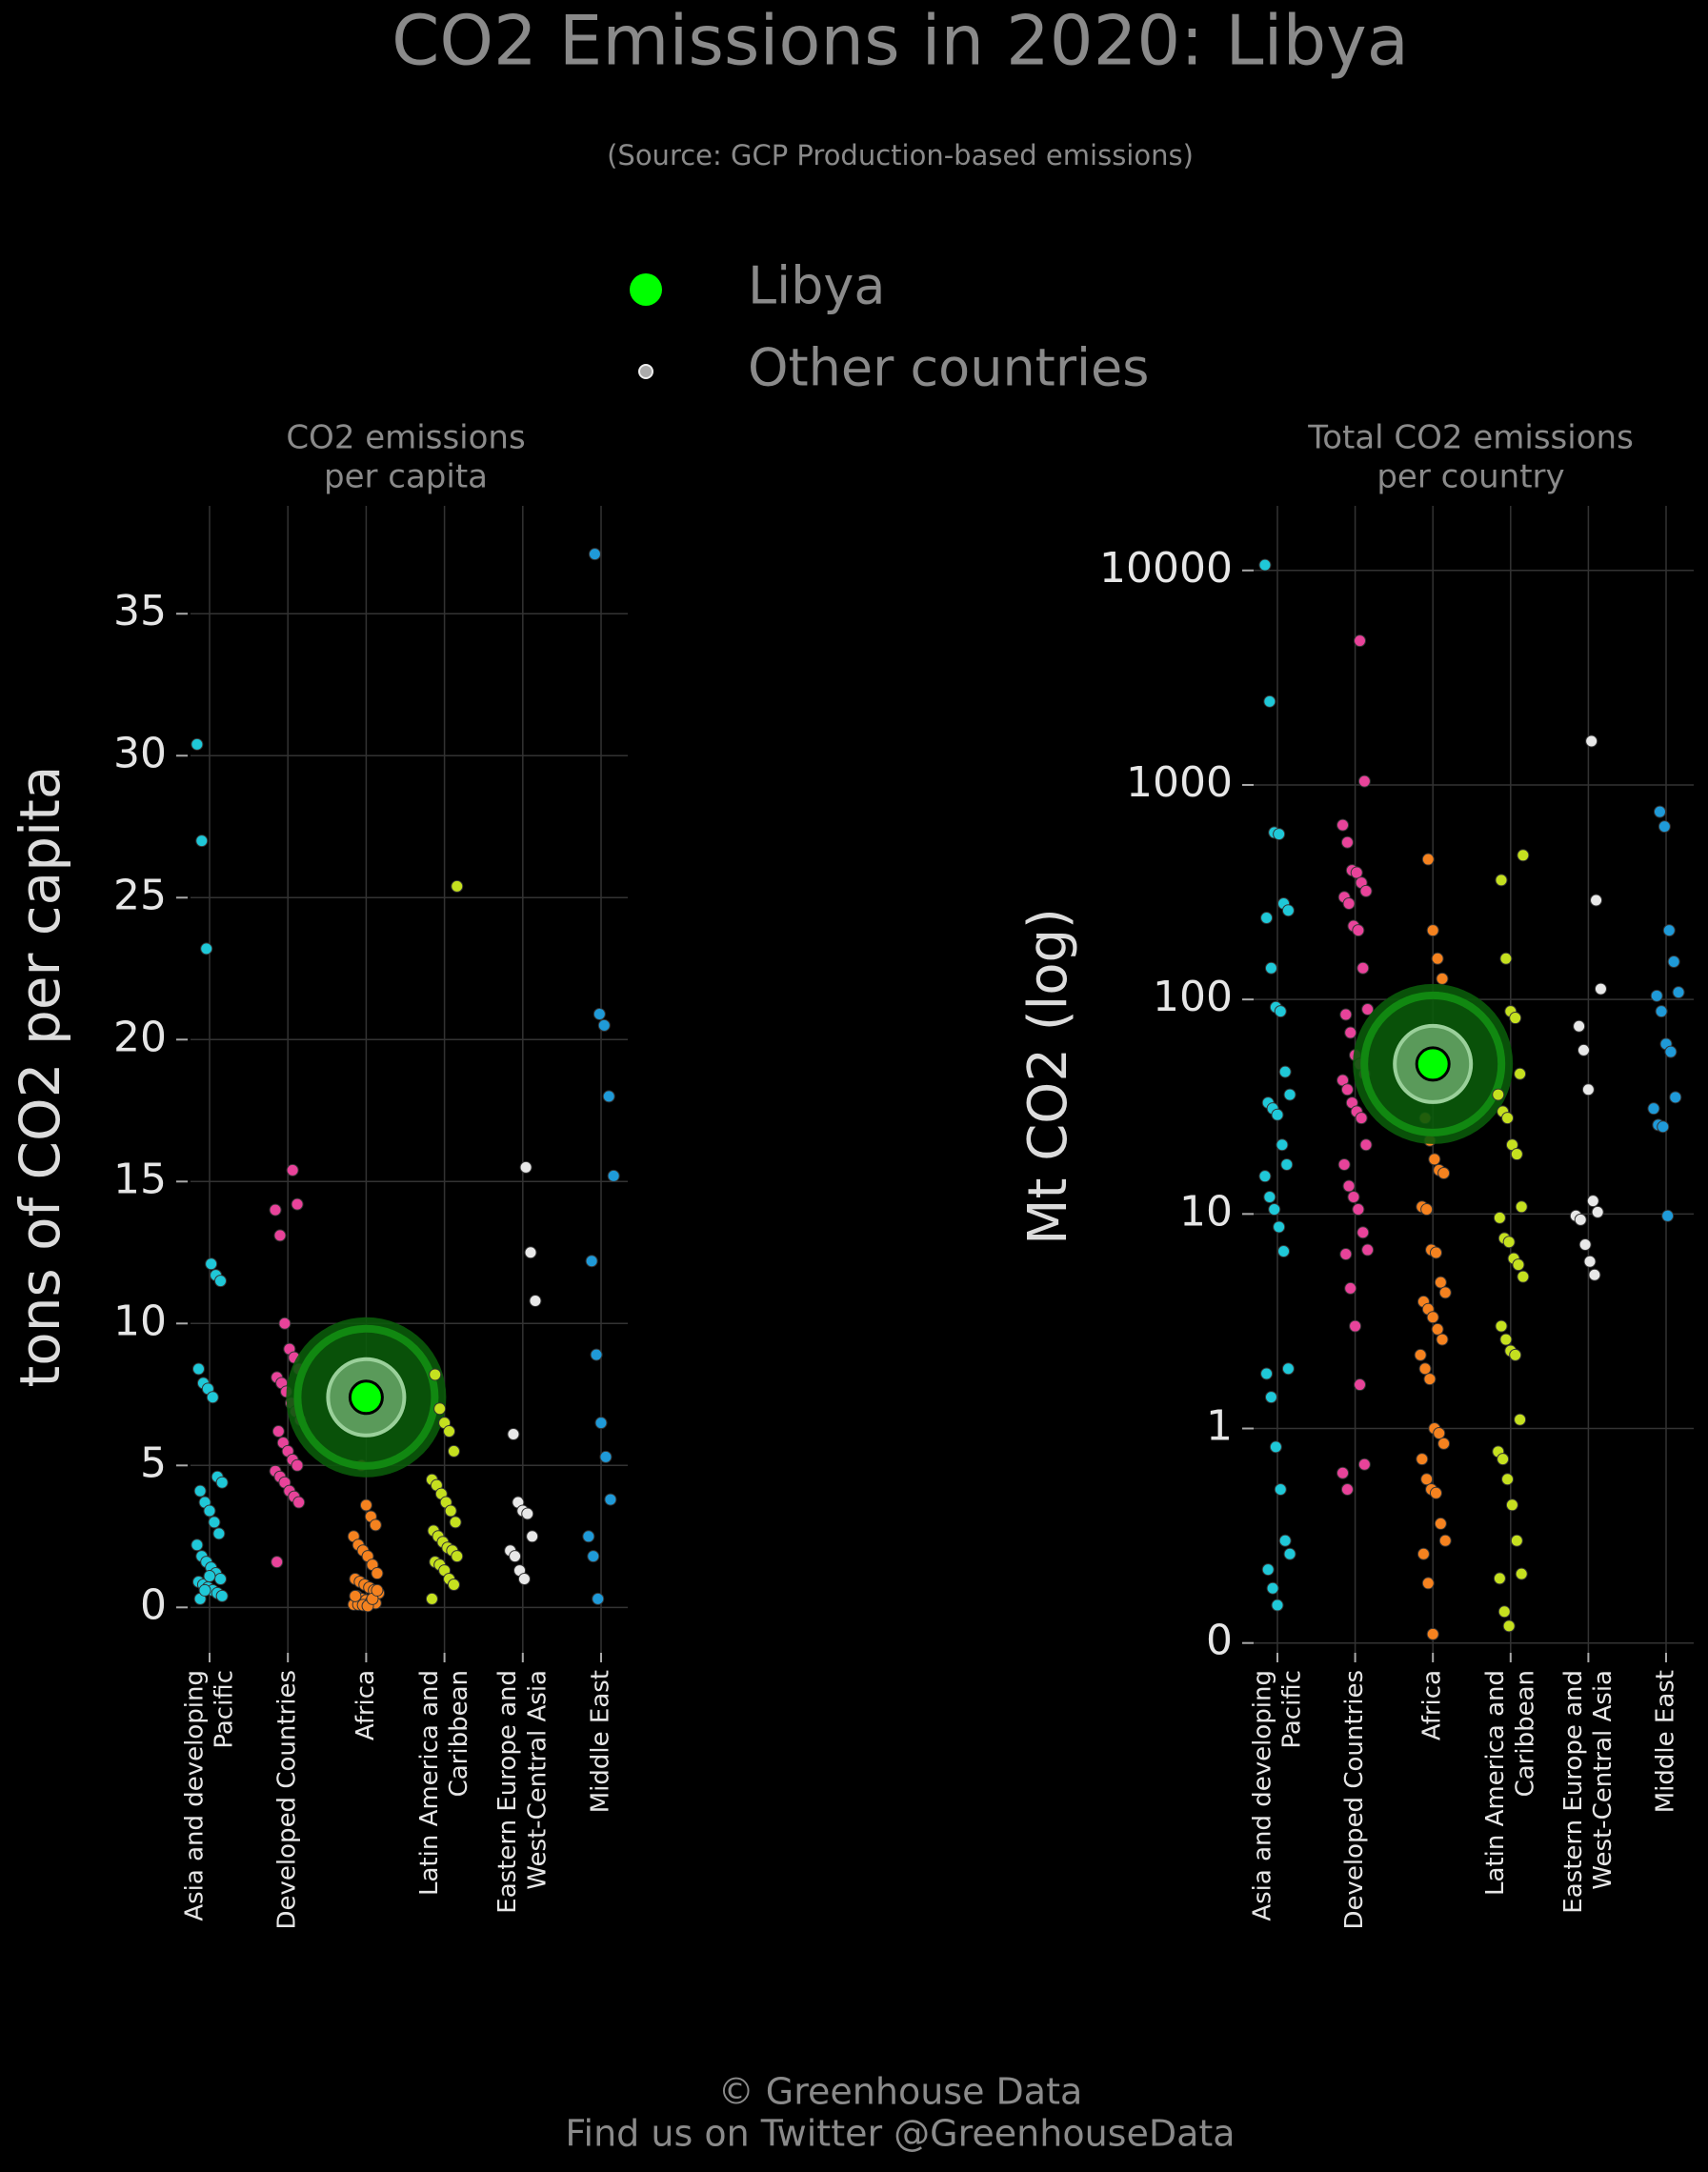  I want to click on y-tick-label: 10, so click(1206, 1211).